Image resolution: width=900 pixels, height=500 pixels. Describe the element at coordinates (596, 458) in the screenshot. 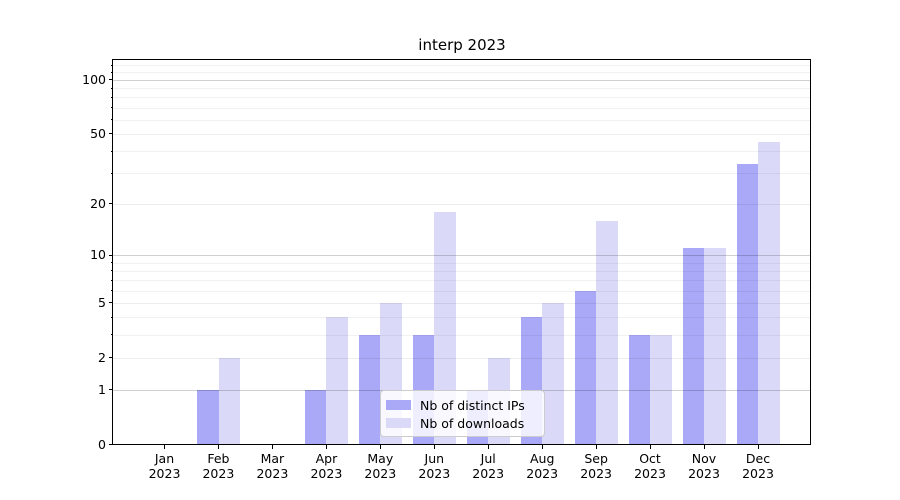

I see `x-tick-month-sep: Sep` at that location.